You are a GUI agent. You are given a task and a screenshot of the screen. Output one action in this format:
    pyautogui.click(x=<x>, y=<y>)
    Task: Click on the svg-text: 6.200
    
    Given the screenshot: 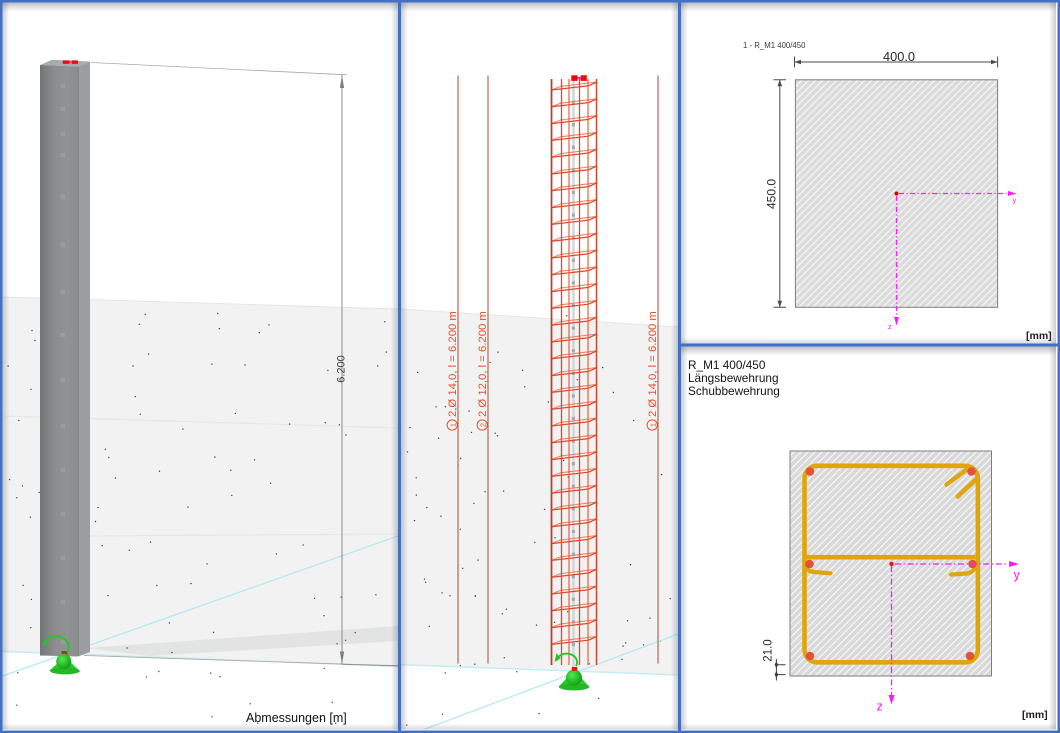 What is the action you would take?
    pyautogui.click(x=342, y=369)
    